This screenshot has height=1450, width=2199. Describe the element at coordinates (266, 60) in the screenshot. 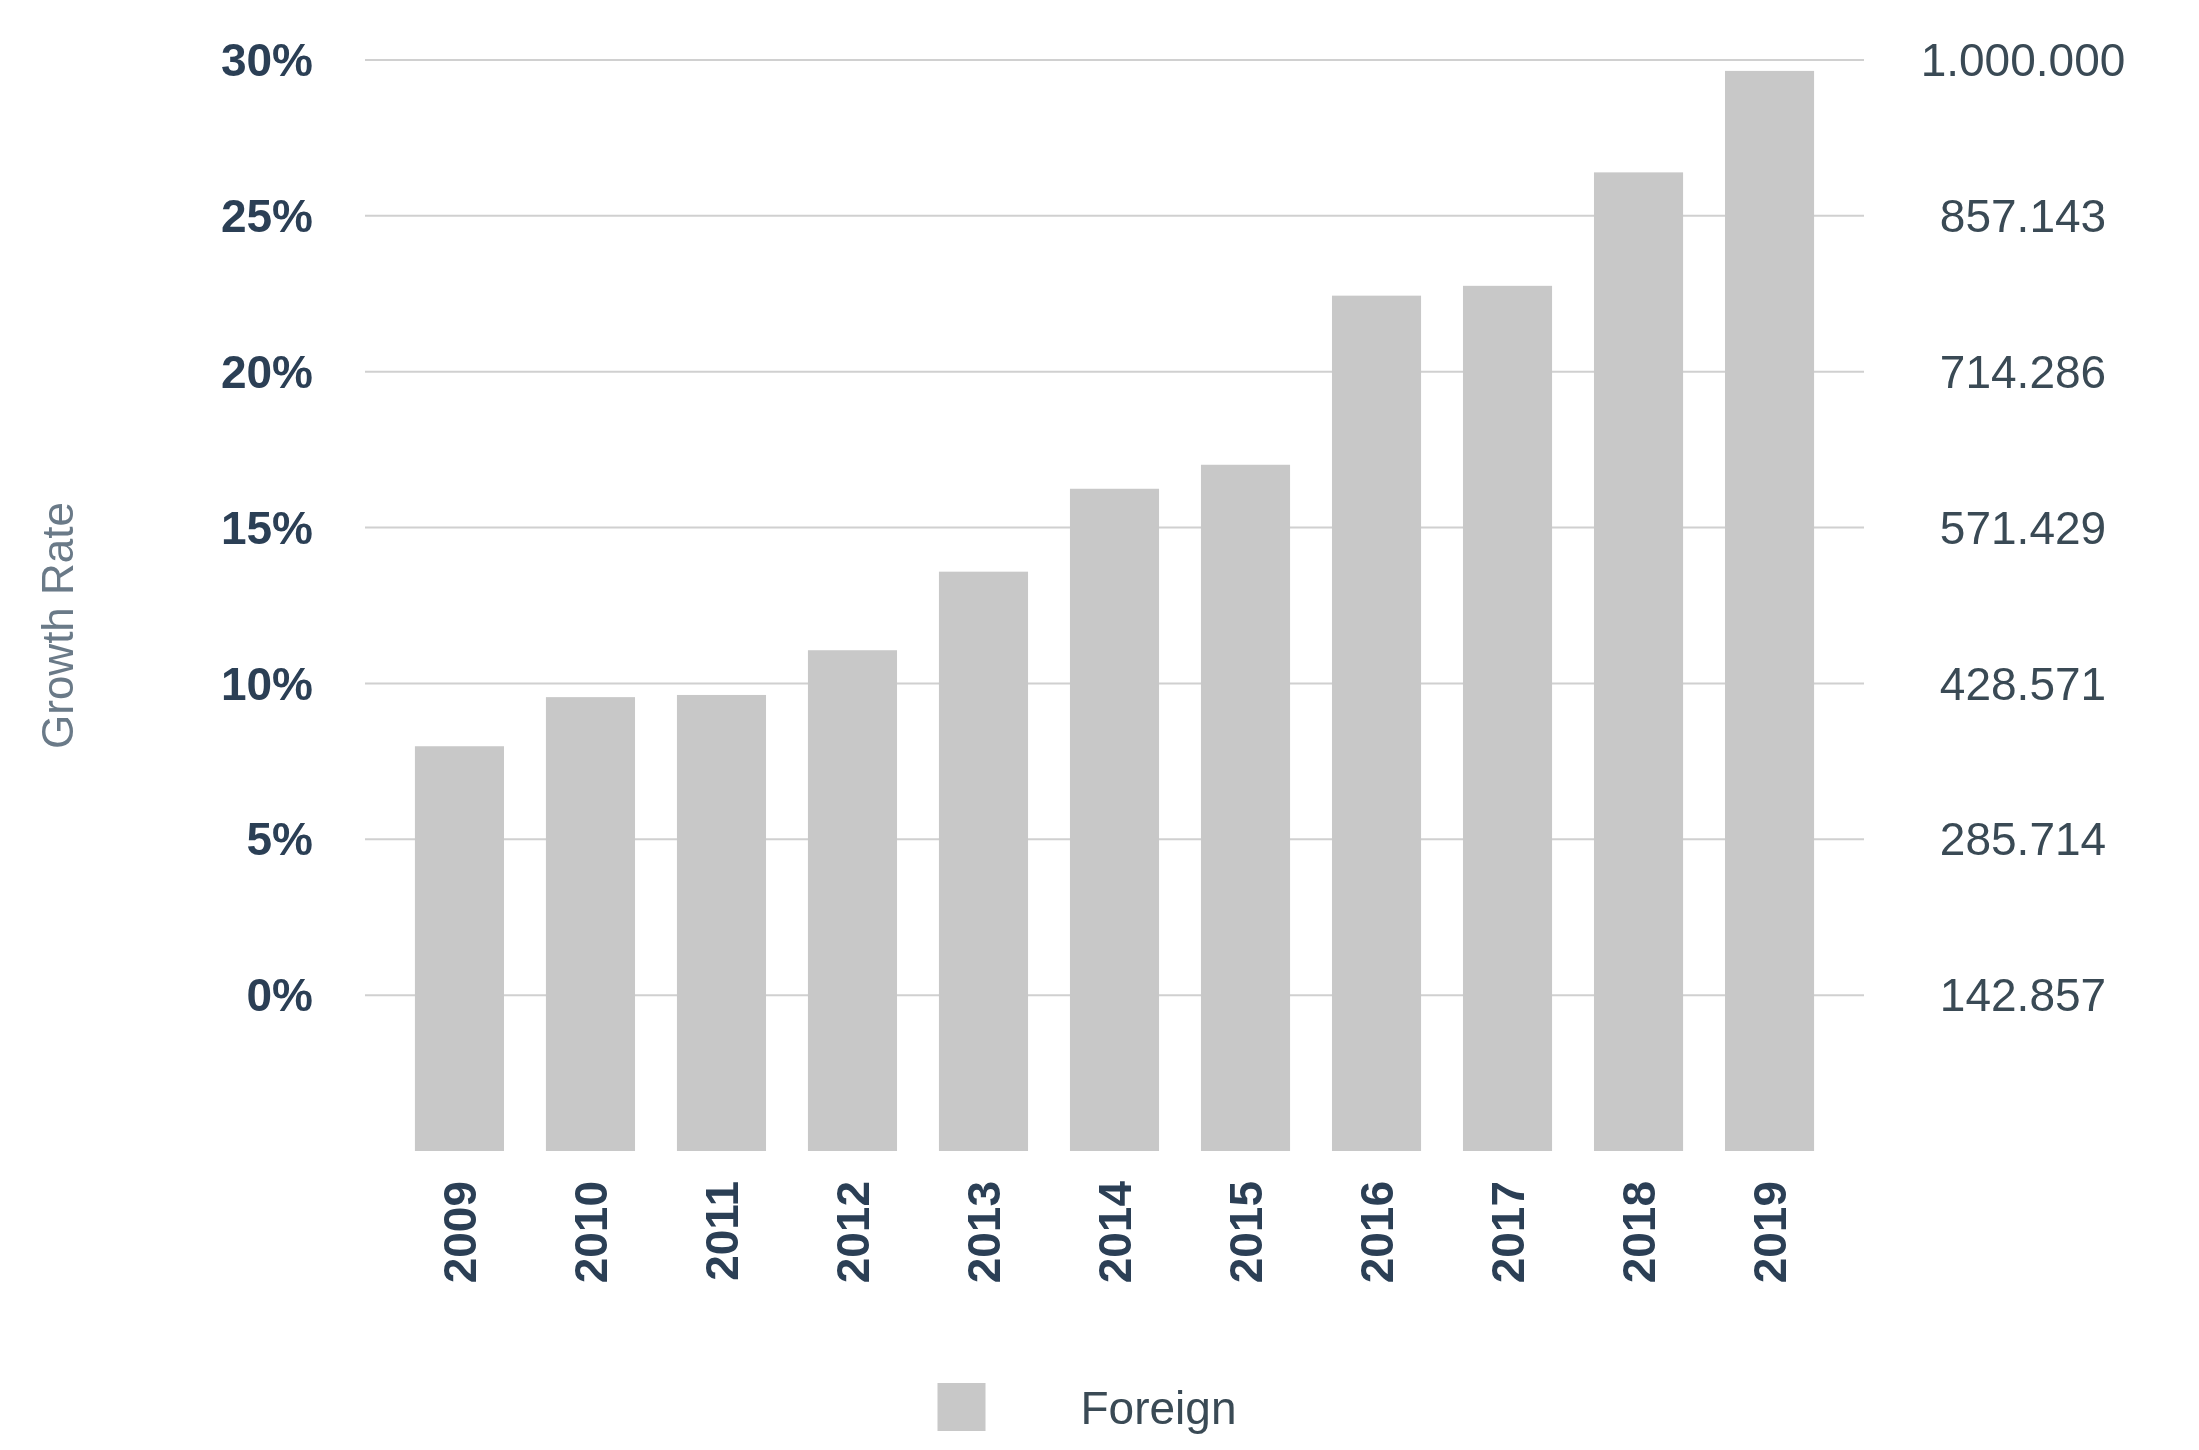

I see `y-tick-label: 30%` at that location.